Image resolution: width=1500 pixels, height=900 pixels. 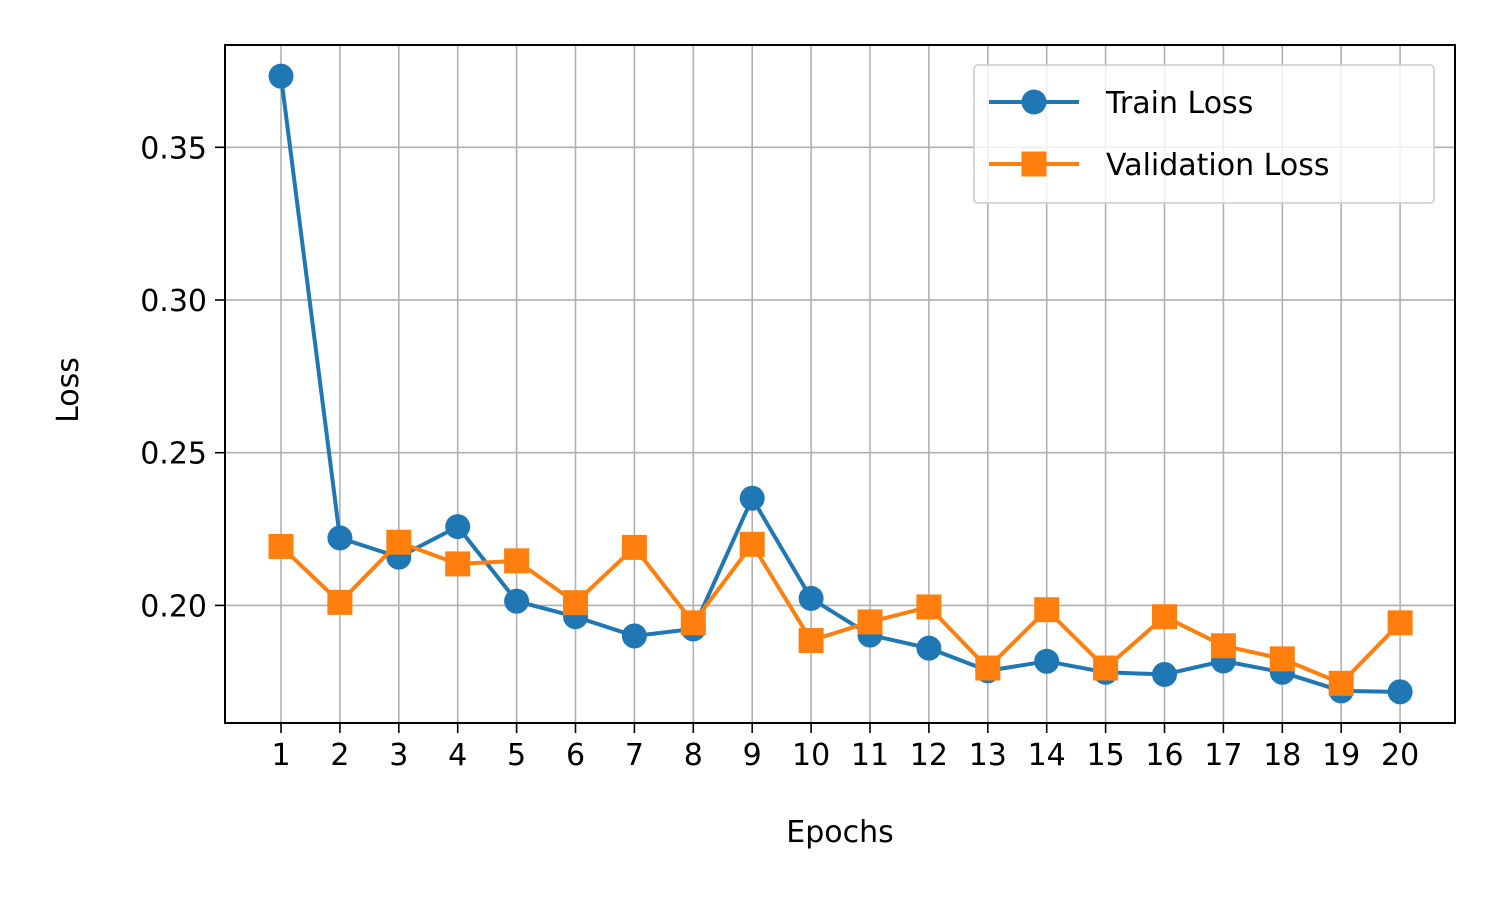 I want to click on x-tick-label: 6, so click(x=575, y=755).